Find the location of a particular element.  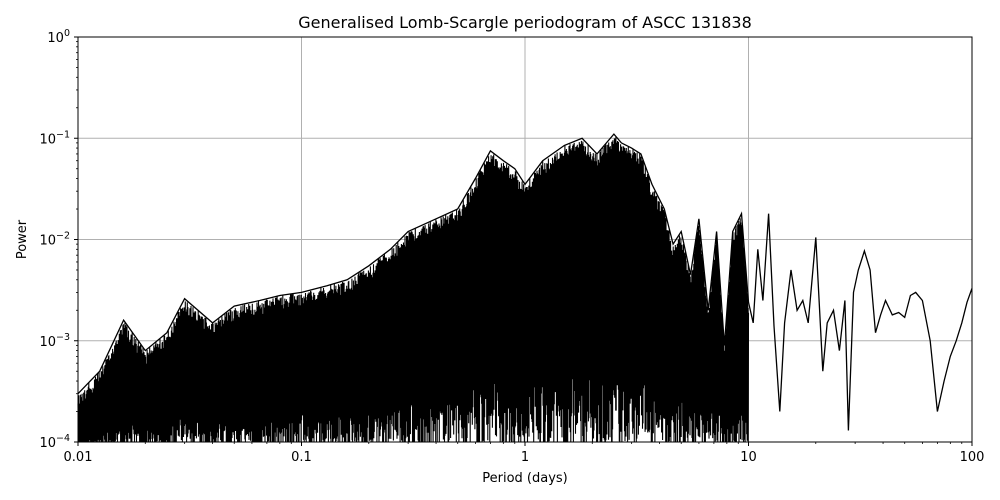

y-tick-label: 10⁻¹ is located at coordinates (54, 138).